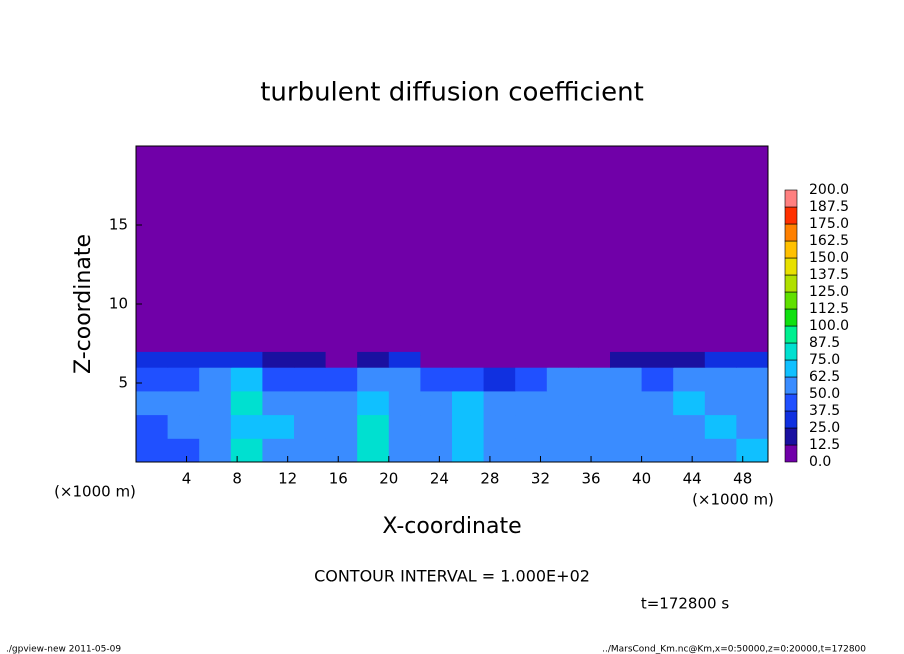  I want to click on x-tick-label: 28, so click(489, 479).